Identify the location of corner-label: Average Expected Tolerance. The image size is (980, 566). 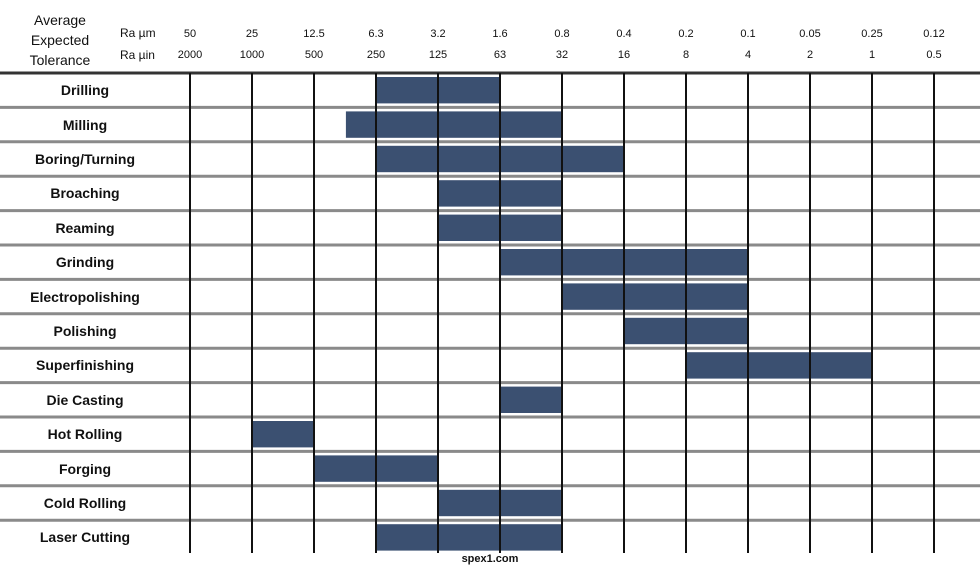
(60, 40).